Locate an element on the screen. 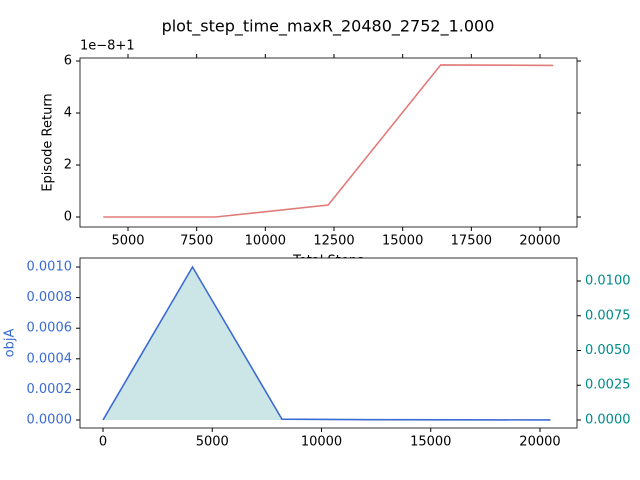 The height and width of the screenshot is (480, 640). y-tick-label: 0 is located at coordinates (68, 216).